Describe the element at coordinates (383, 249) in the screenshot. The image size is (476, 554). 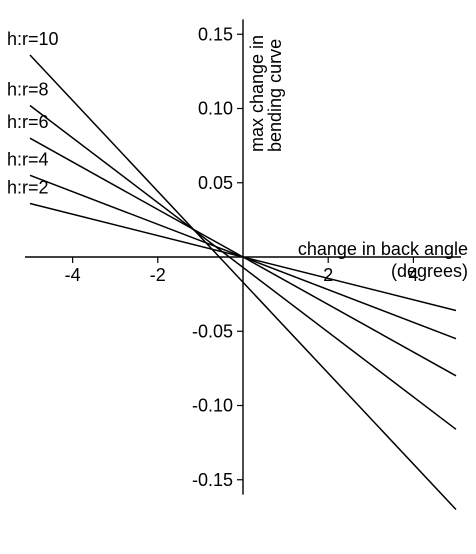
I see `x-axis-label-line1: change in back angle` at that location.